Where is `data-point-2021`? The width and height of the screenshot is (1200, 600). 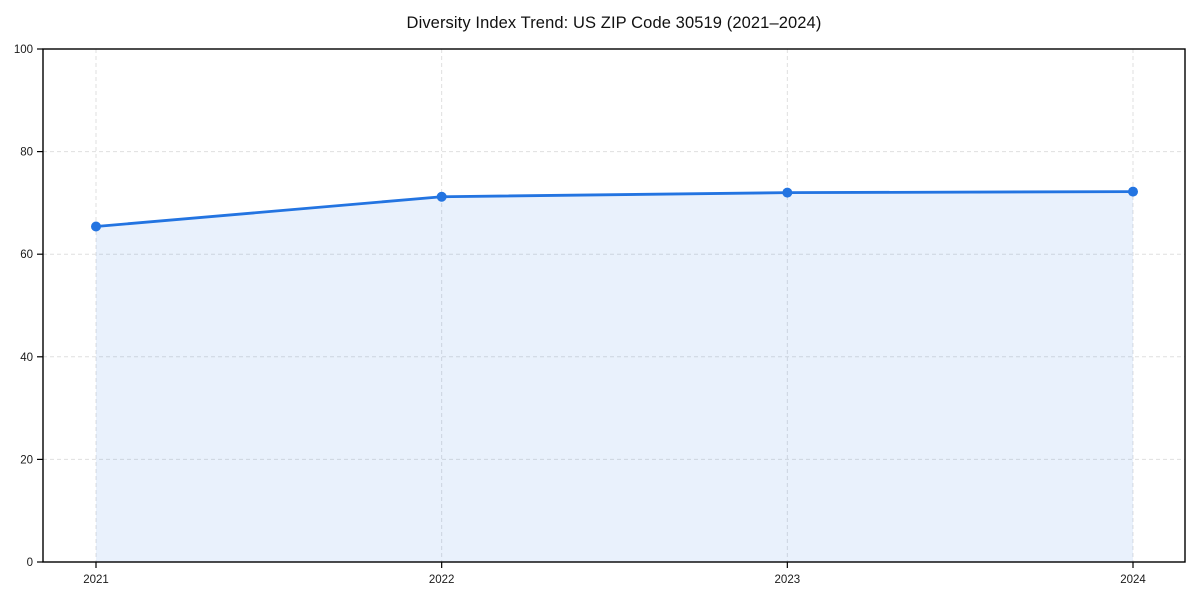
data-point-2021 is located at coordinates (96, 226).